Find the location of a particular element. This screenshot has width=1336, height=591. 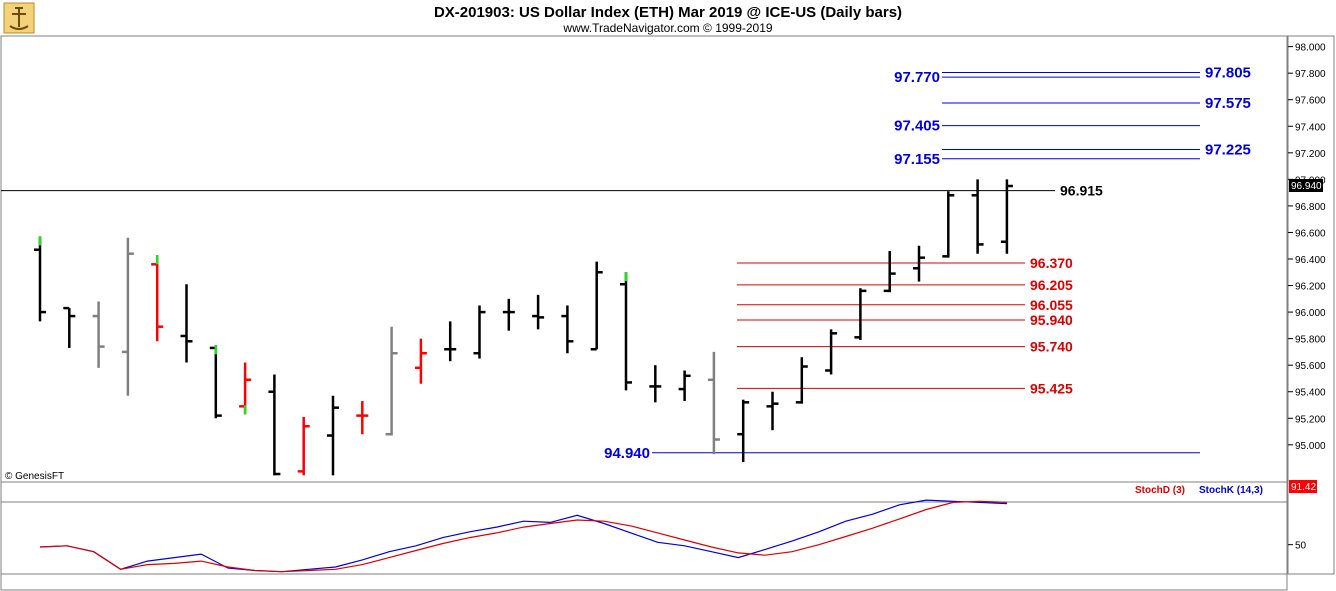

price-tick-label: 97.800 is located at coordinates (1310, 74).